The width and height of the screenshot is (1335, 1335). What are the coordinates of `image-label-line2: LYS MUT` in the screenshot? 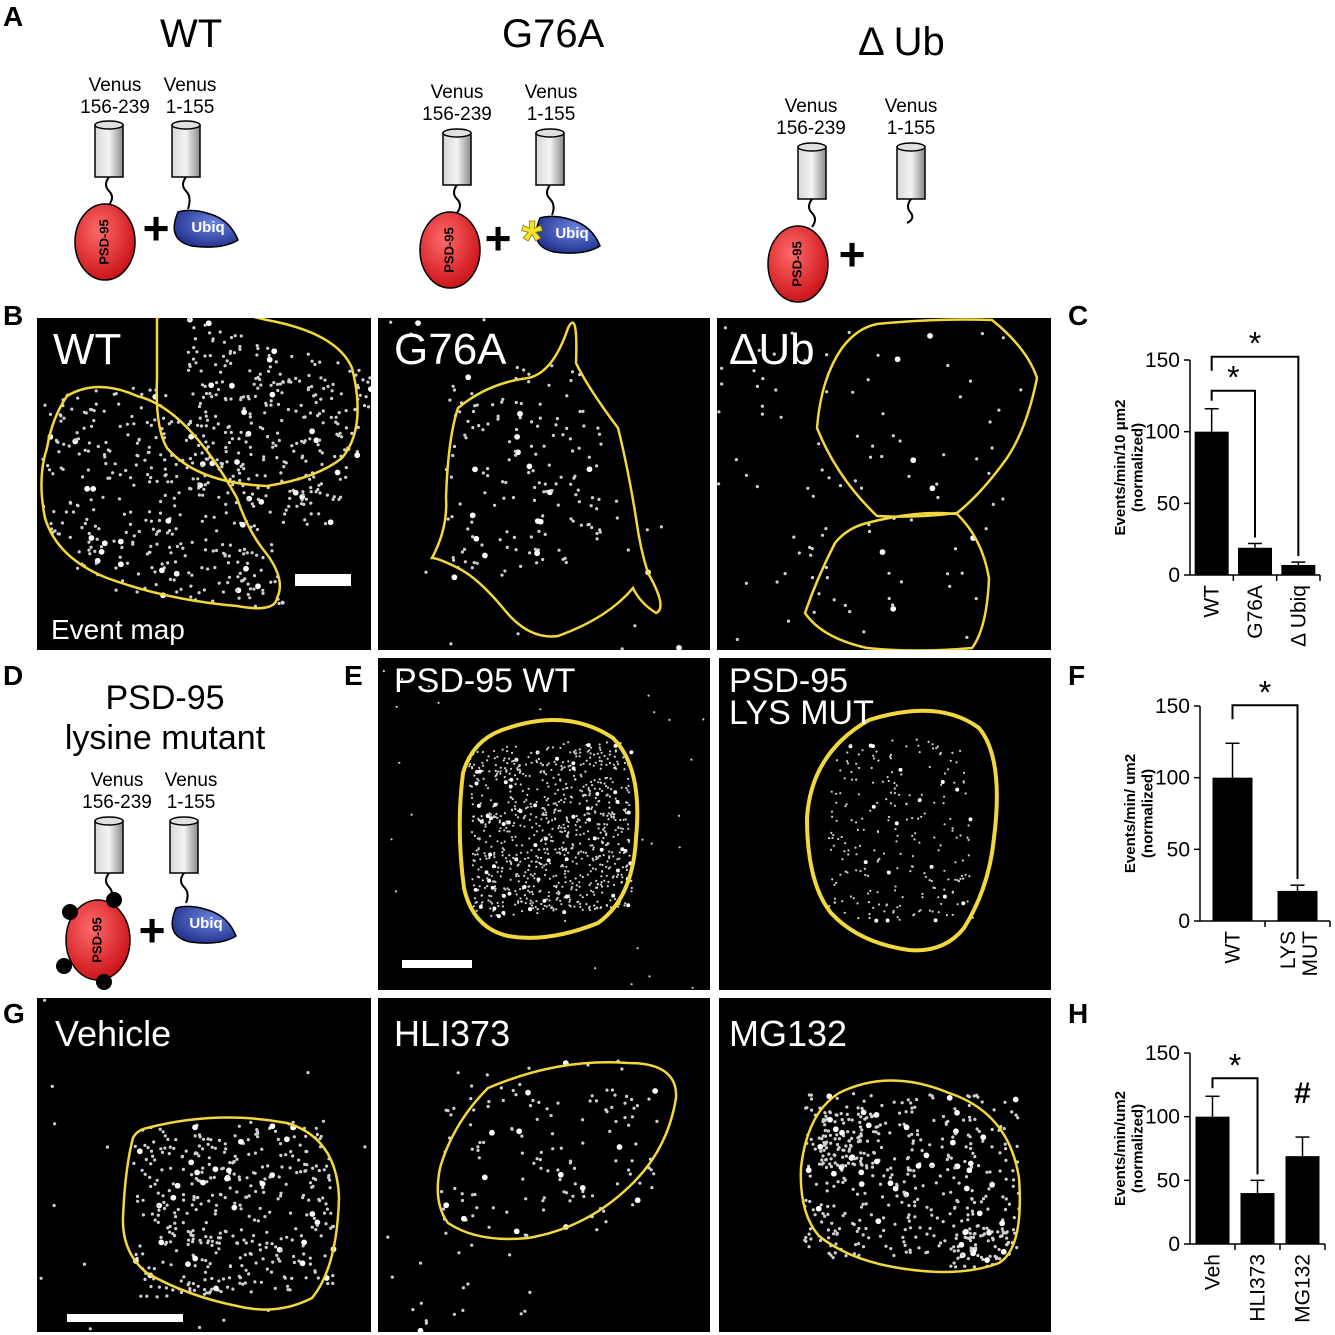 It's located at (801, 713).